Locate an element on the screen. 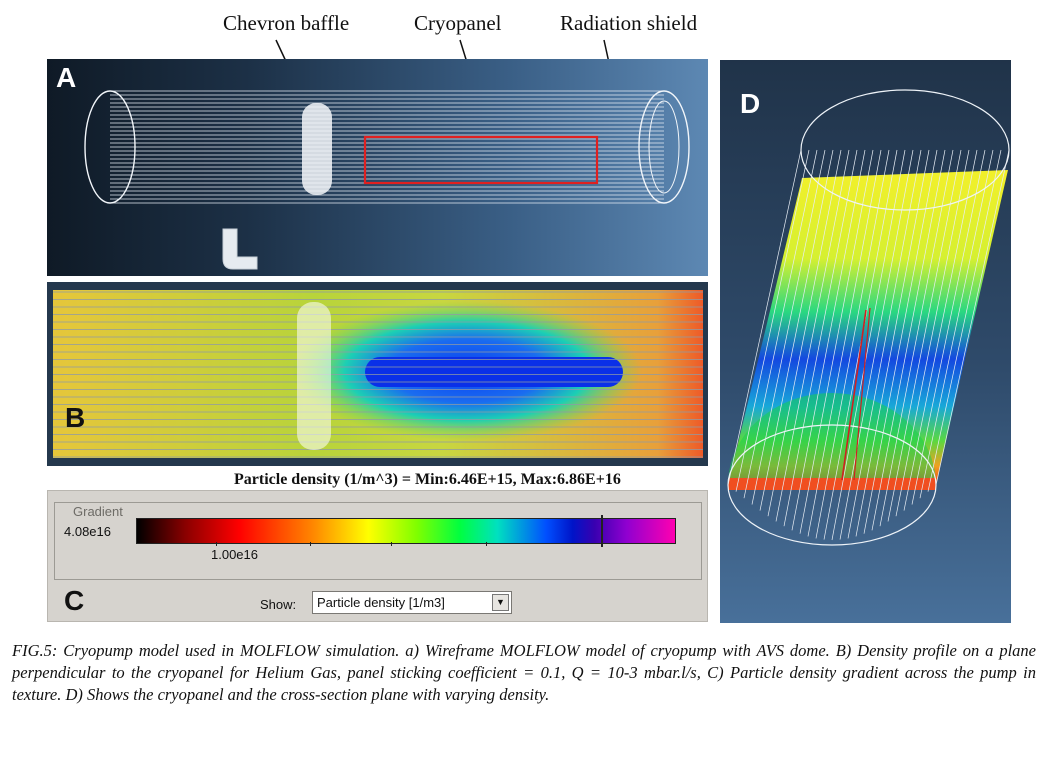 This screenshot has width=1047, height=765. gradient-title: Gradient is located at coordinates (98, 511).